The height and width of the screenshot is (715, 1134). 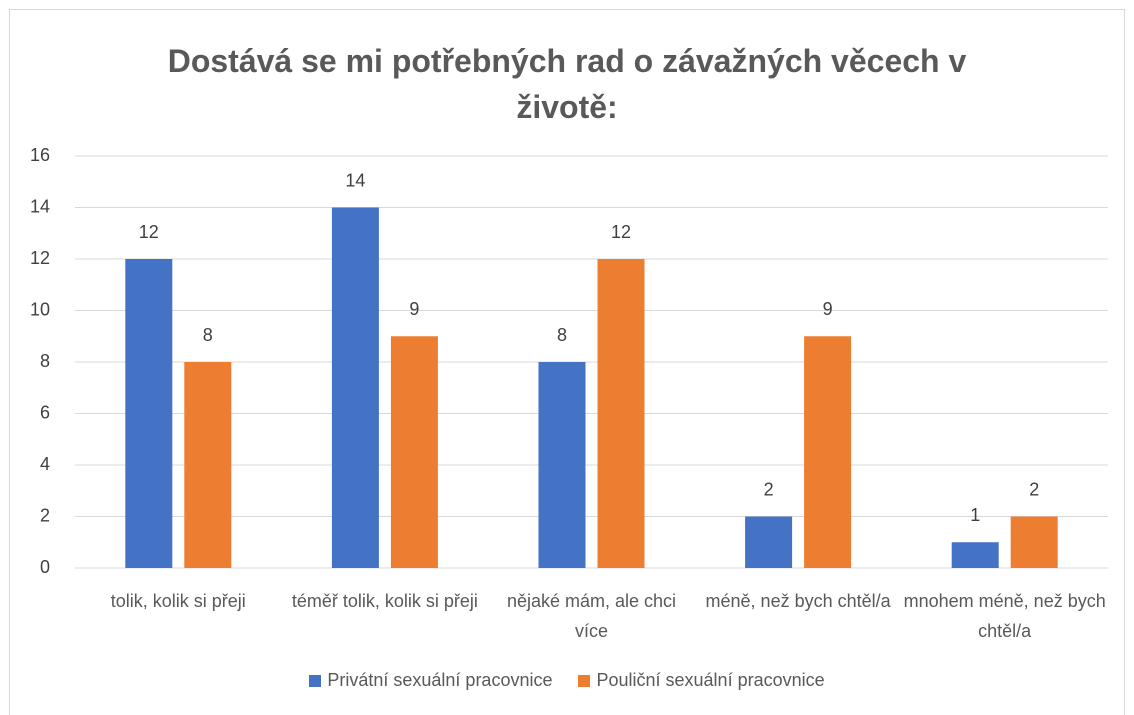 What do you see at coordinates (384, 601) in the screenshot?
I see `x-tick-label: téměř tolik, kolik si přeji` at bounding box center [384, 601].